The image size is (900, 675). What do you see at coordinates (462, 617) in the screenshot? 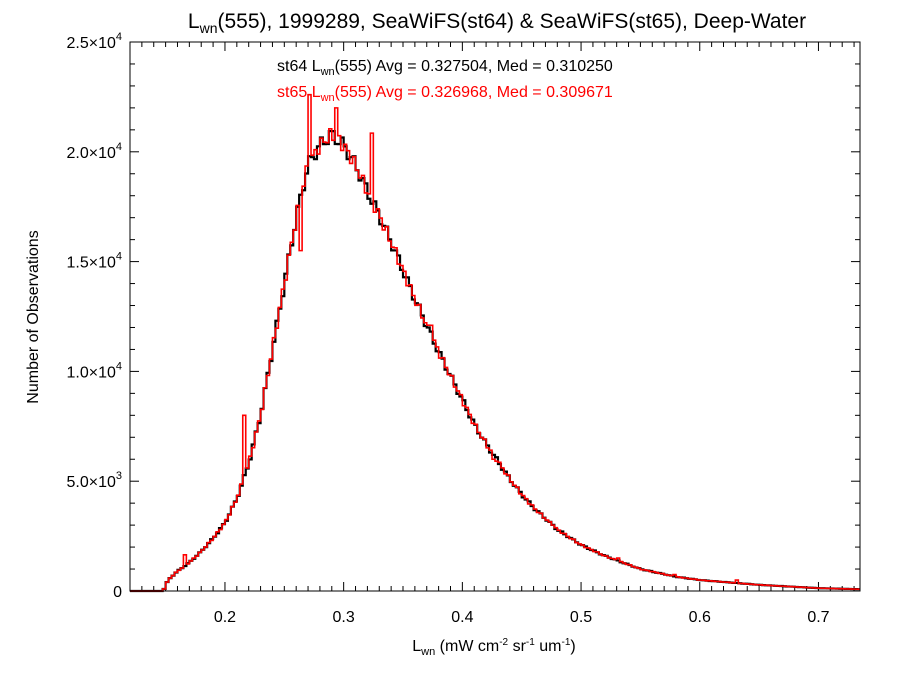
I see `x-tick-label: 0.4` at bounding box center [462, 617].